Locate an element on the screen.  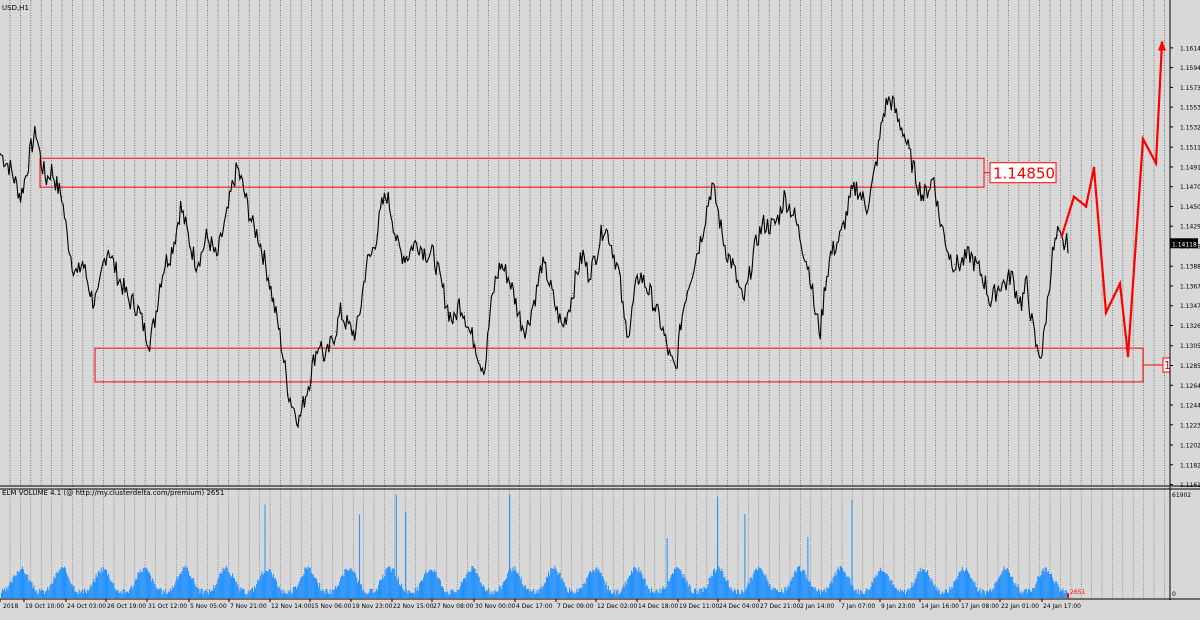
forecast-point is located at coordinates (1062, 235).